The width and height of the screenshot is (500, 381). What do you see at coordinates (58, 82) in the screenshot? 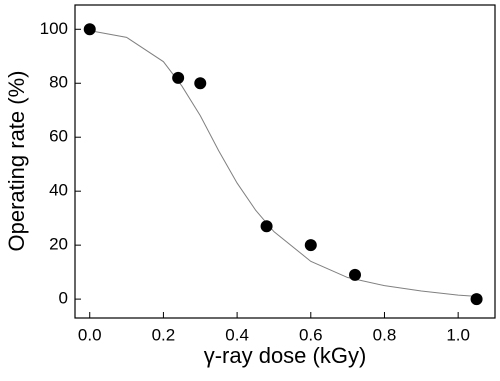
I see `y-tick-label: 80` at bounding box center [58, 82].